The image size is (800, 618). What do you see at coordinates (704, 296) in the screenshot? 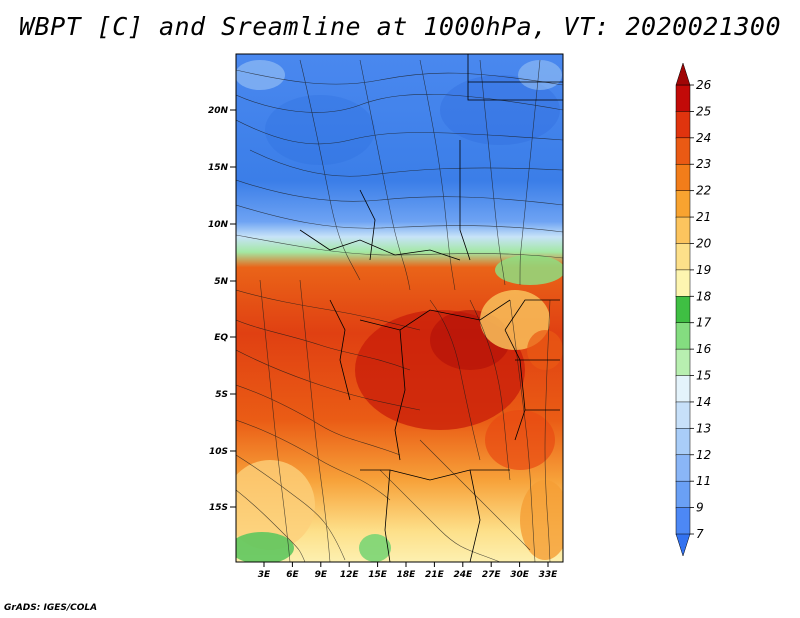
I see `colorbar-label: 18` at bounding box center [704, 296].